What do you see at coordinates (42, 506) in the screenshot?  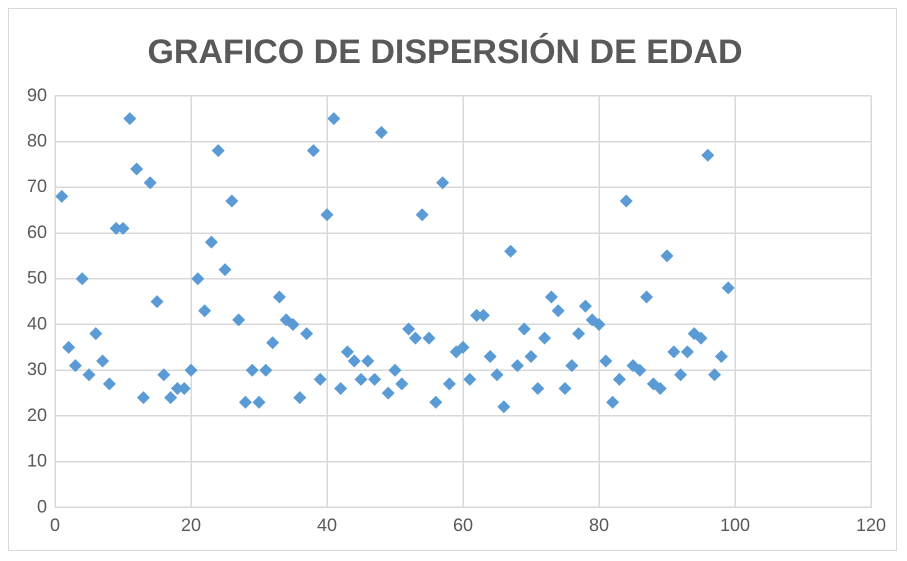 I see `y-tick-label: 0` at bounding box center [42, 506].